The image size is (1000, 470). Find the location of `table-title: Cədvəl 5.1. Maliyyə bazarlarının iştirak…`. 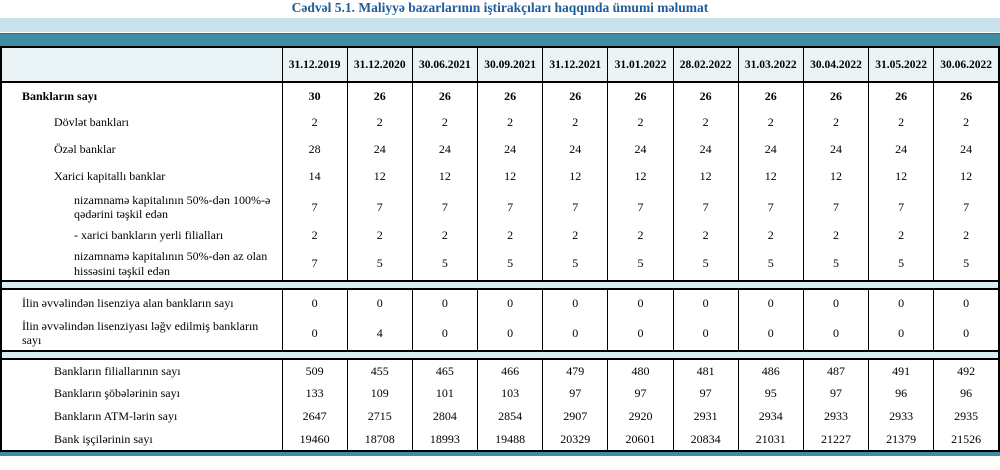

table-title: Cədvəl 5.1. Maliyyə bazarlarının iştirak… is located at coordinates (500, 7).